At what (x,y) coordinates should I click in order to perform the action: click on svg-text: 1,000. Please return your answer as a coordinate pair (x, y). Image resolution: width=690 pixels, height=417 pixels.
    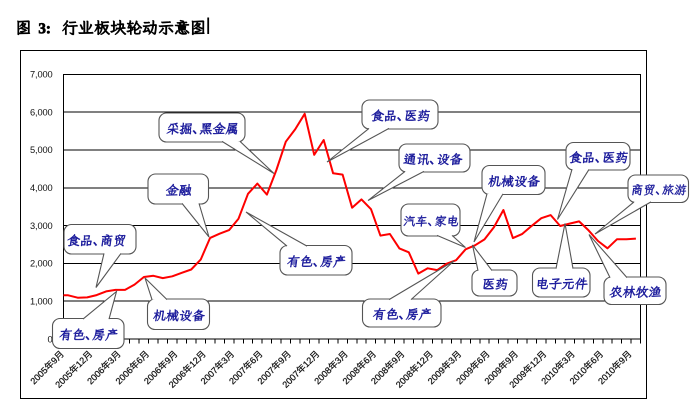
    Looking at the image, I should click on (41, 302).